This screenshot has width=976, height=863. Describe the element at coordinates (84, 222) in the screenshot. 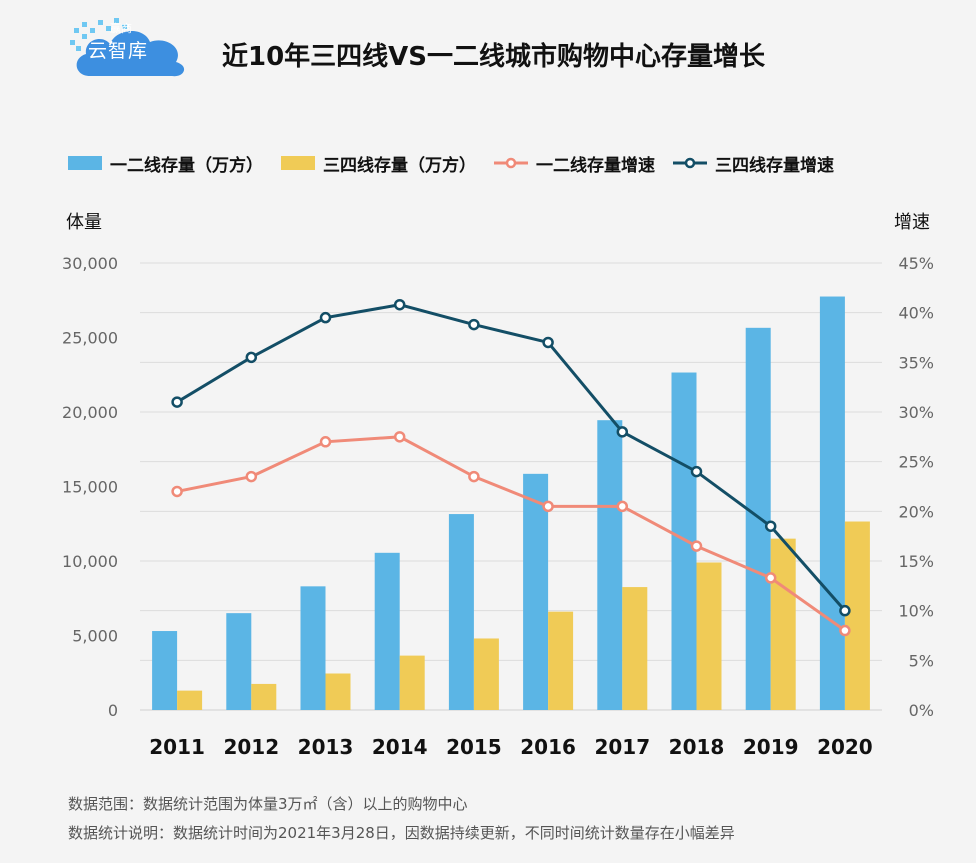

I see `left-axis-title: 体量` at that location.